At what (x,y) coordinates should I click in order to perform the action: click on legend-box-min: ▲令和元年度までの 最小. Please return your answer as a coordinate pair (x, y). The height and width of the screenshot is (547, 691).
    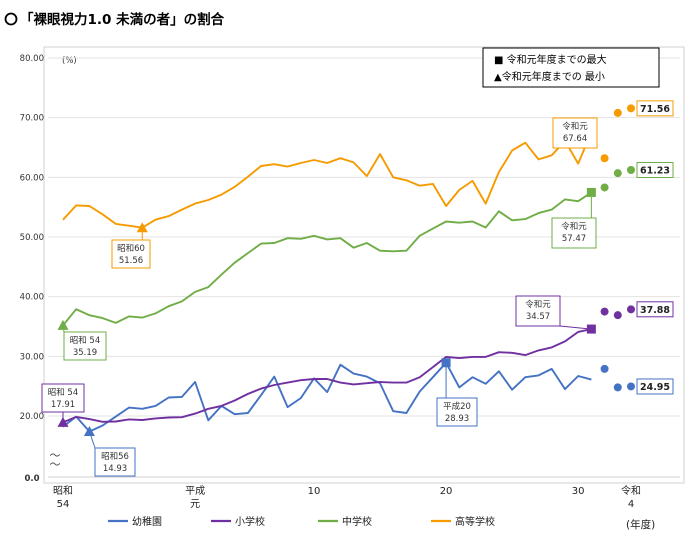
    Looking at the image, I should click on (549, 76).